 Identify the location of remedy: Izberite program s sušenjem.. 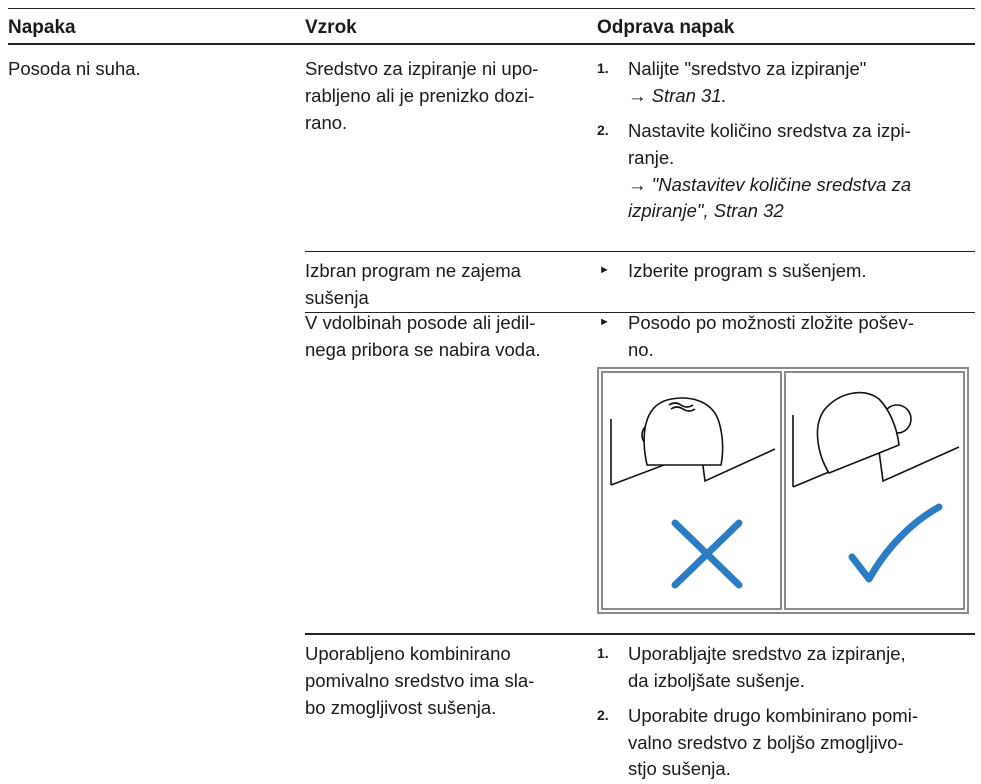
(747, 270).